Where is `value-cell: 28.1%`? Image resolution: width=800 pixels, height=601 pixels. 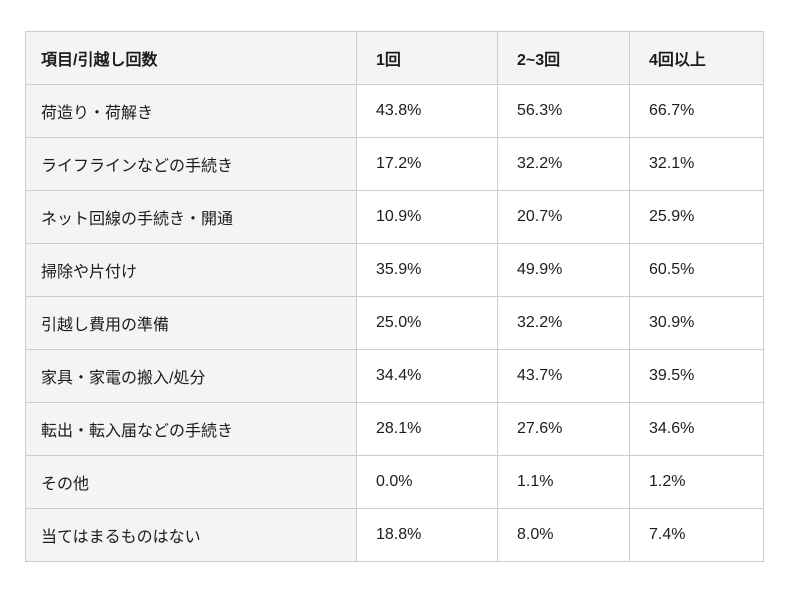
value-cell: 28.1% is located at coordinates (427, 429).